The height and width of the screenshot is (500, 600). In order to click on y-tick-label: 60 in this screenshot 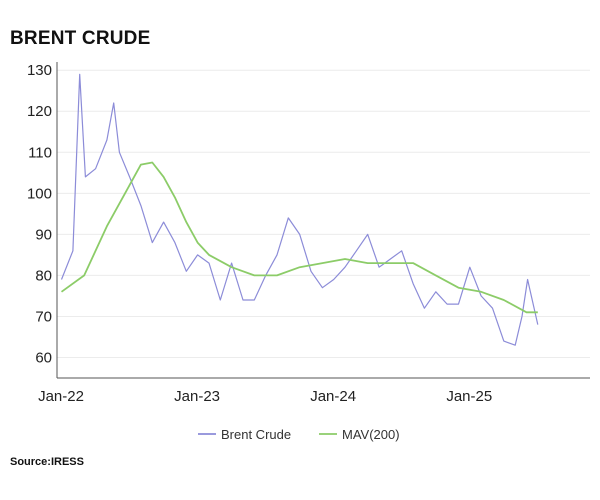, I will do `click(43, 357)`.